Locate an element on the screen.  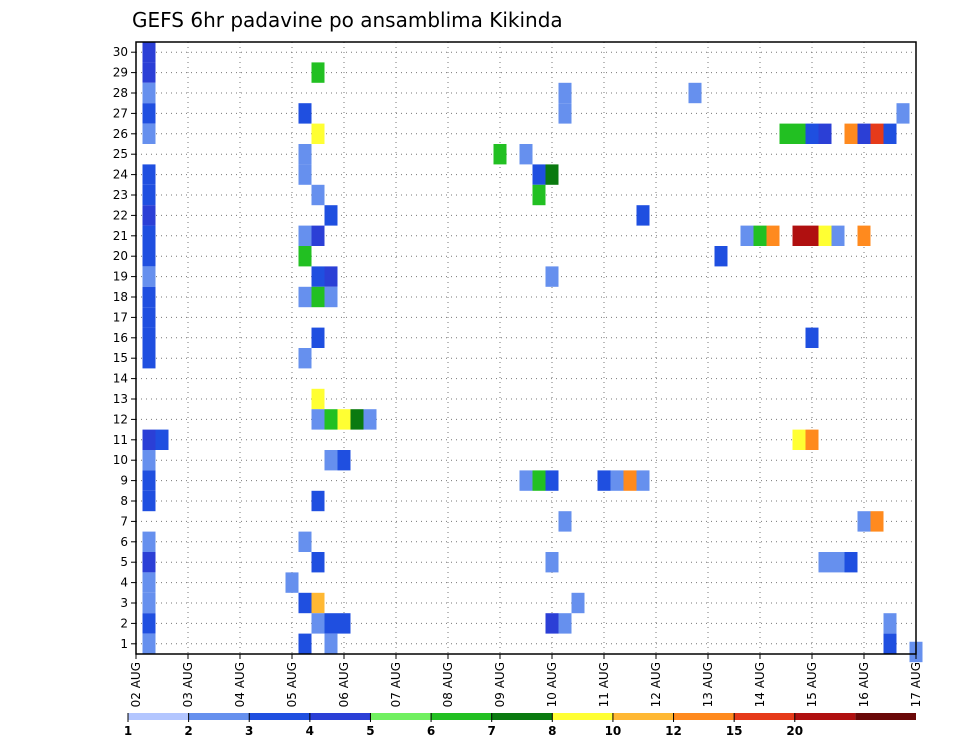
y-tick-label: 8 is located at coordinates (124, 501).